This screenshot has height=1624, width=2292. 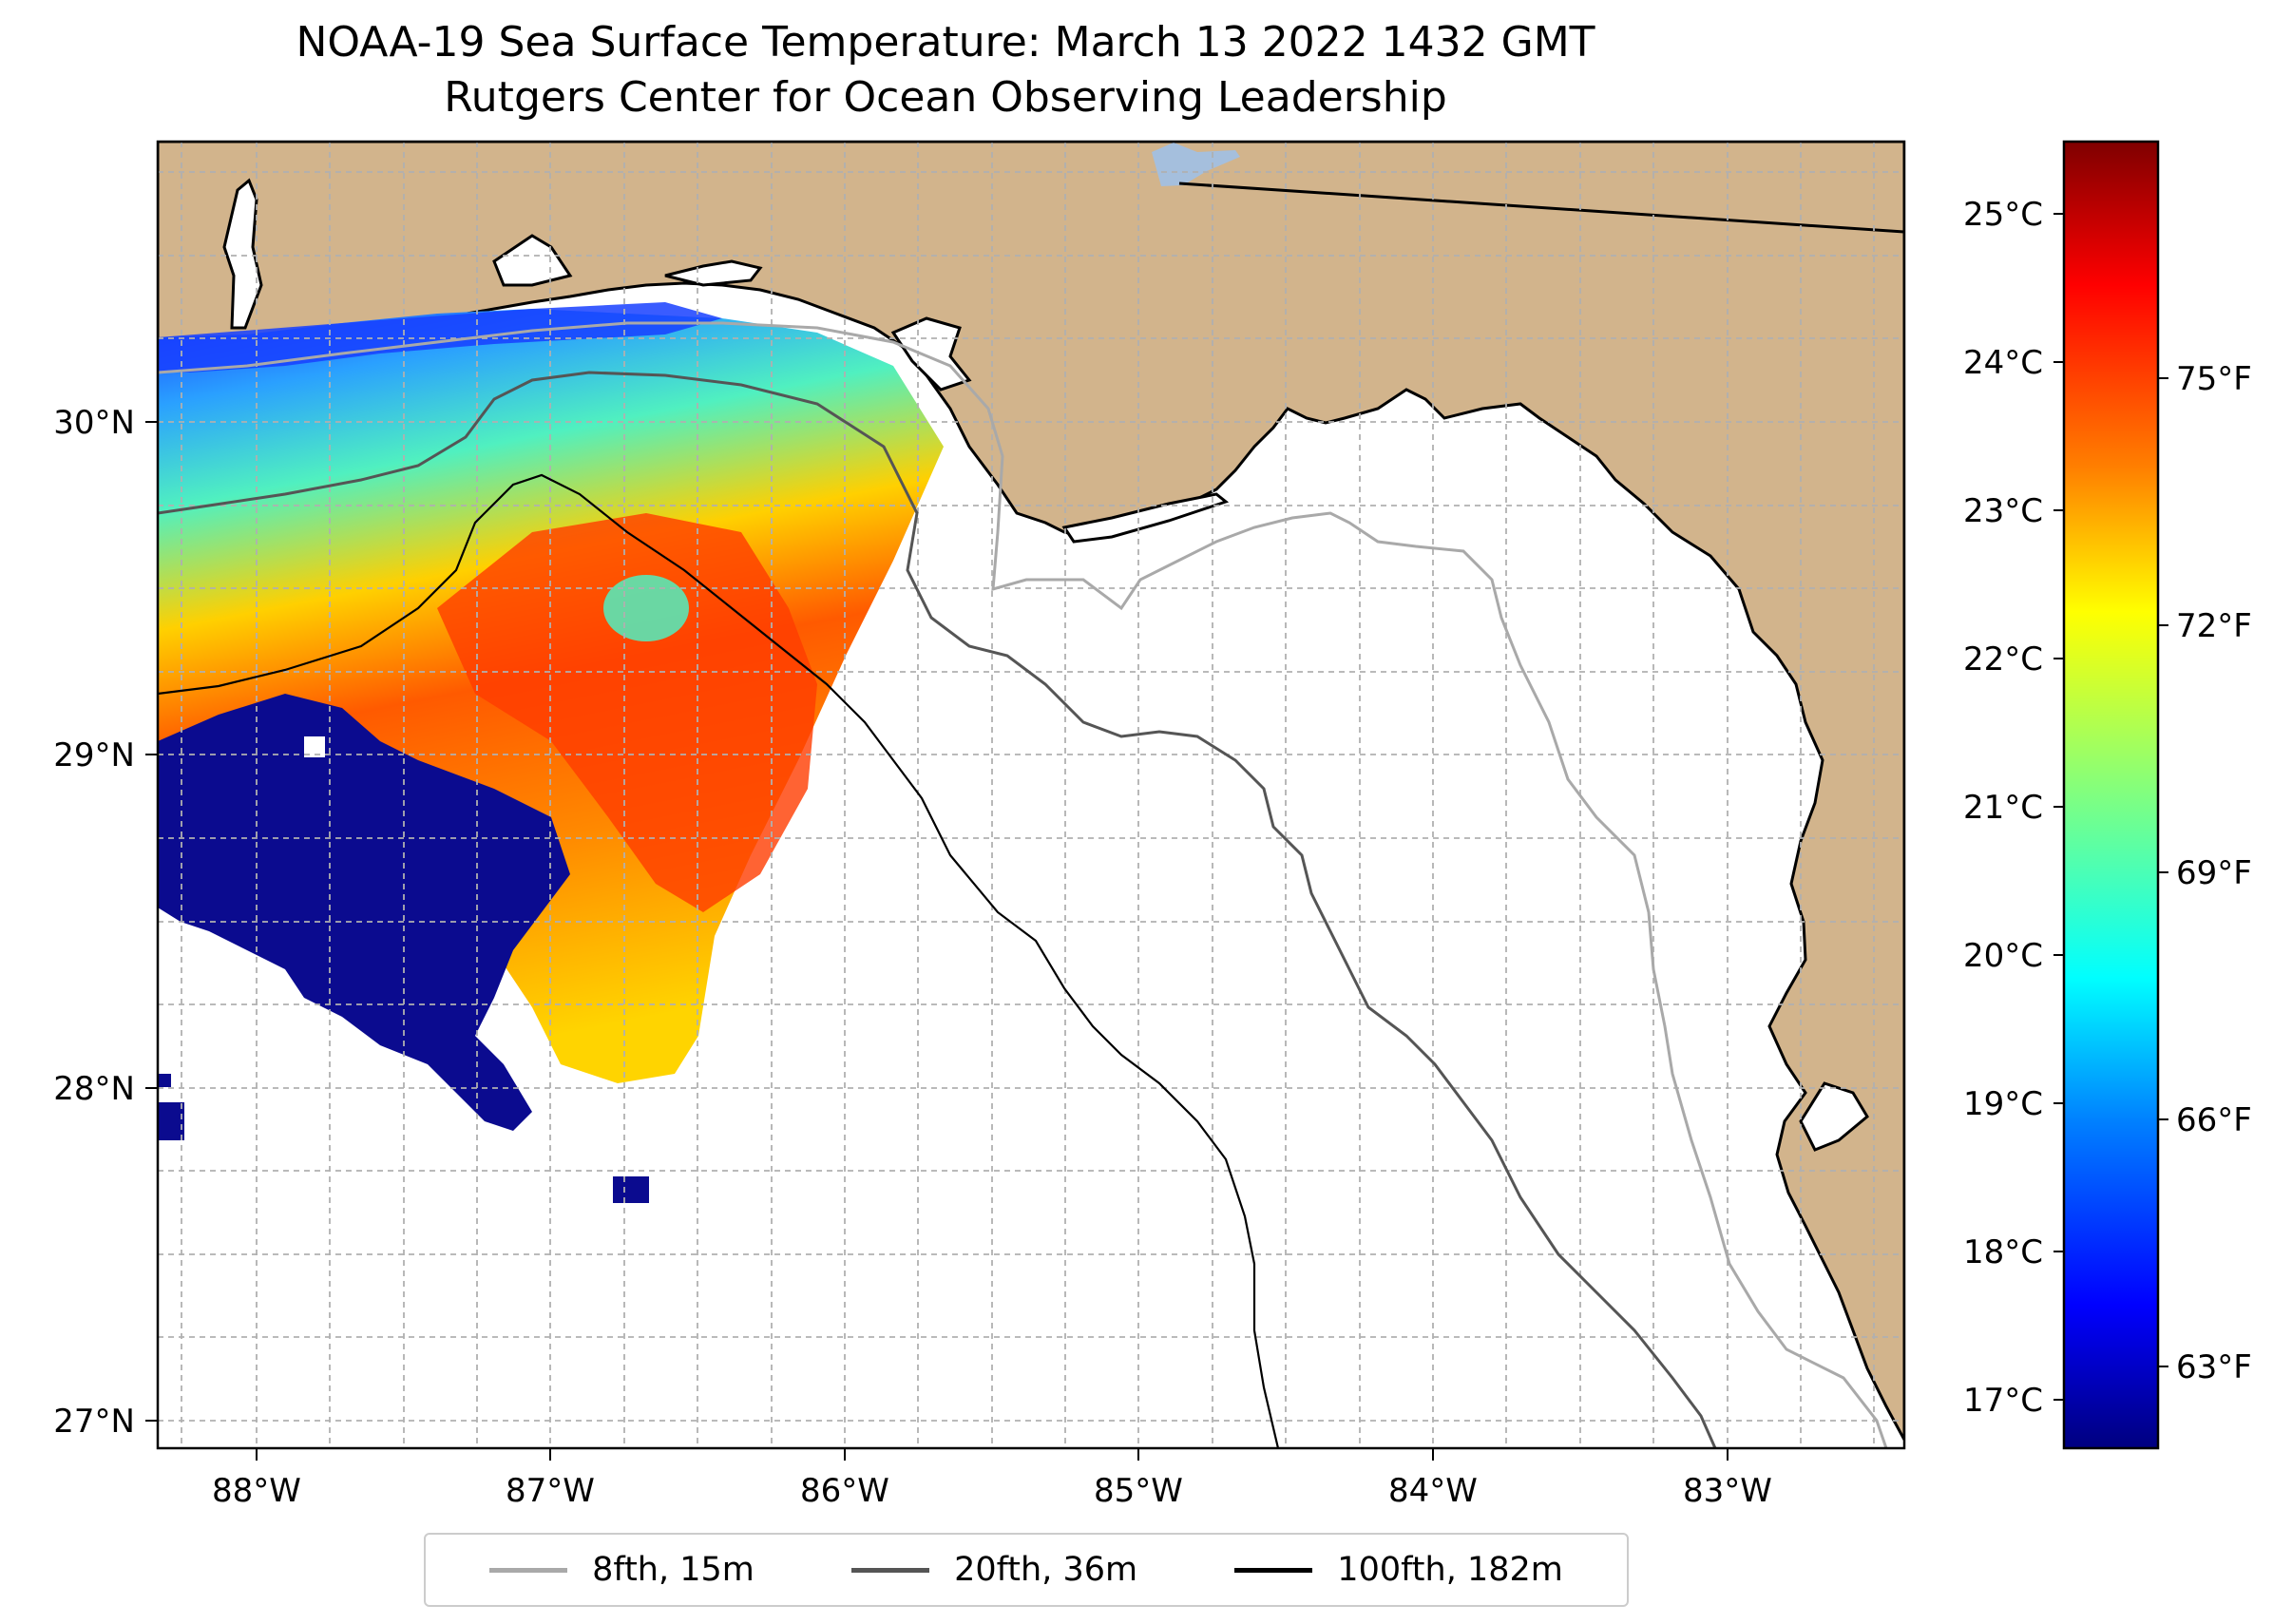 I want to click on colorbar-fahrenheit-label: 72°F, so click(x=2214, y=626).